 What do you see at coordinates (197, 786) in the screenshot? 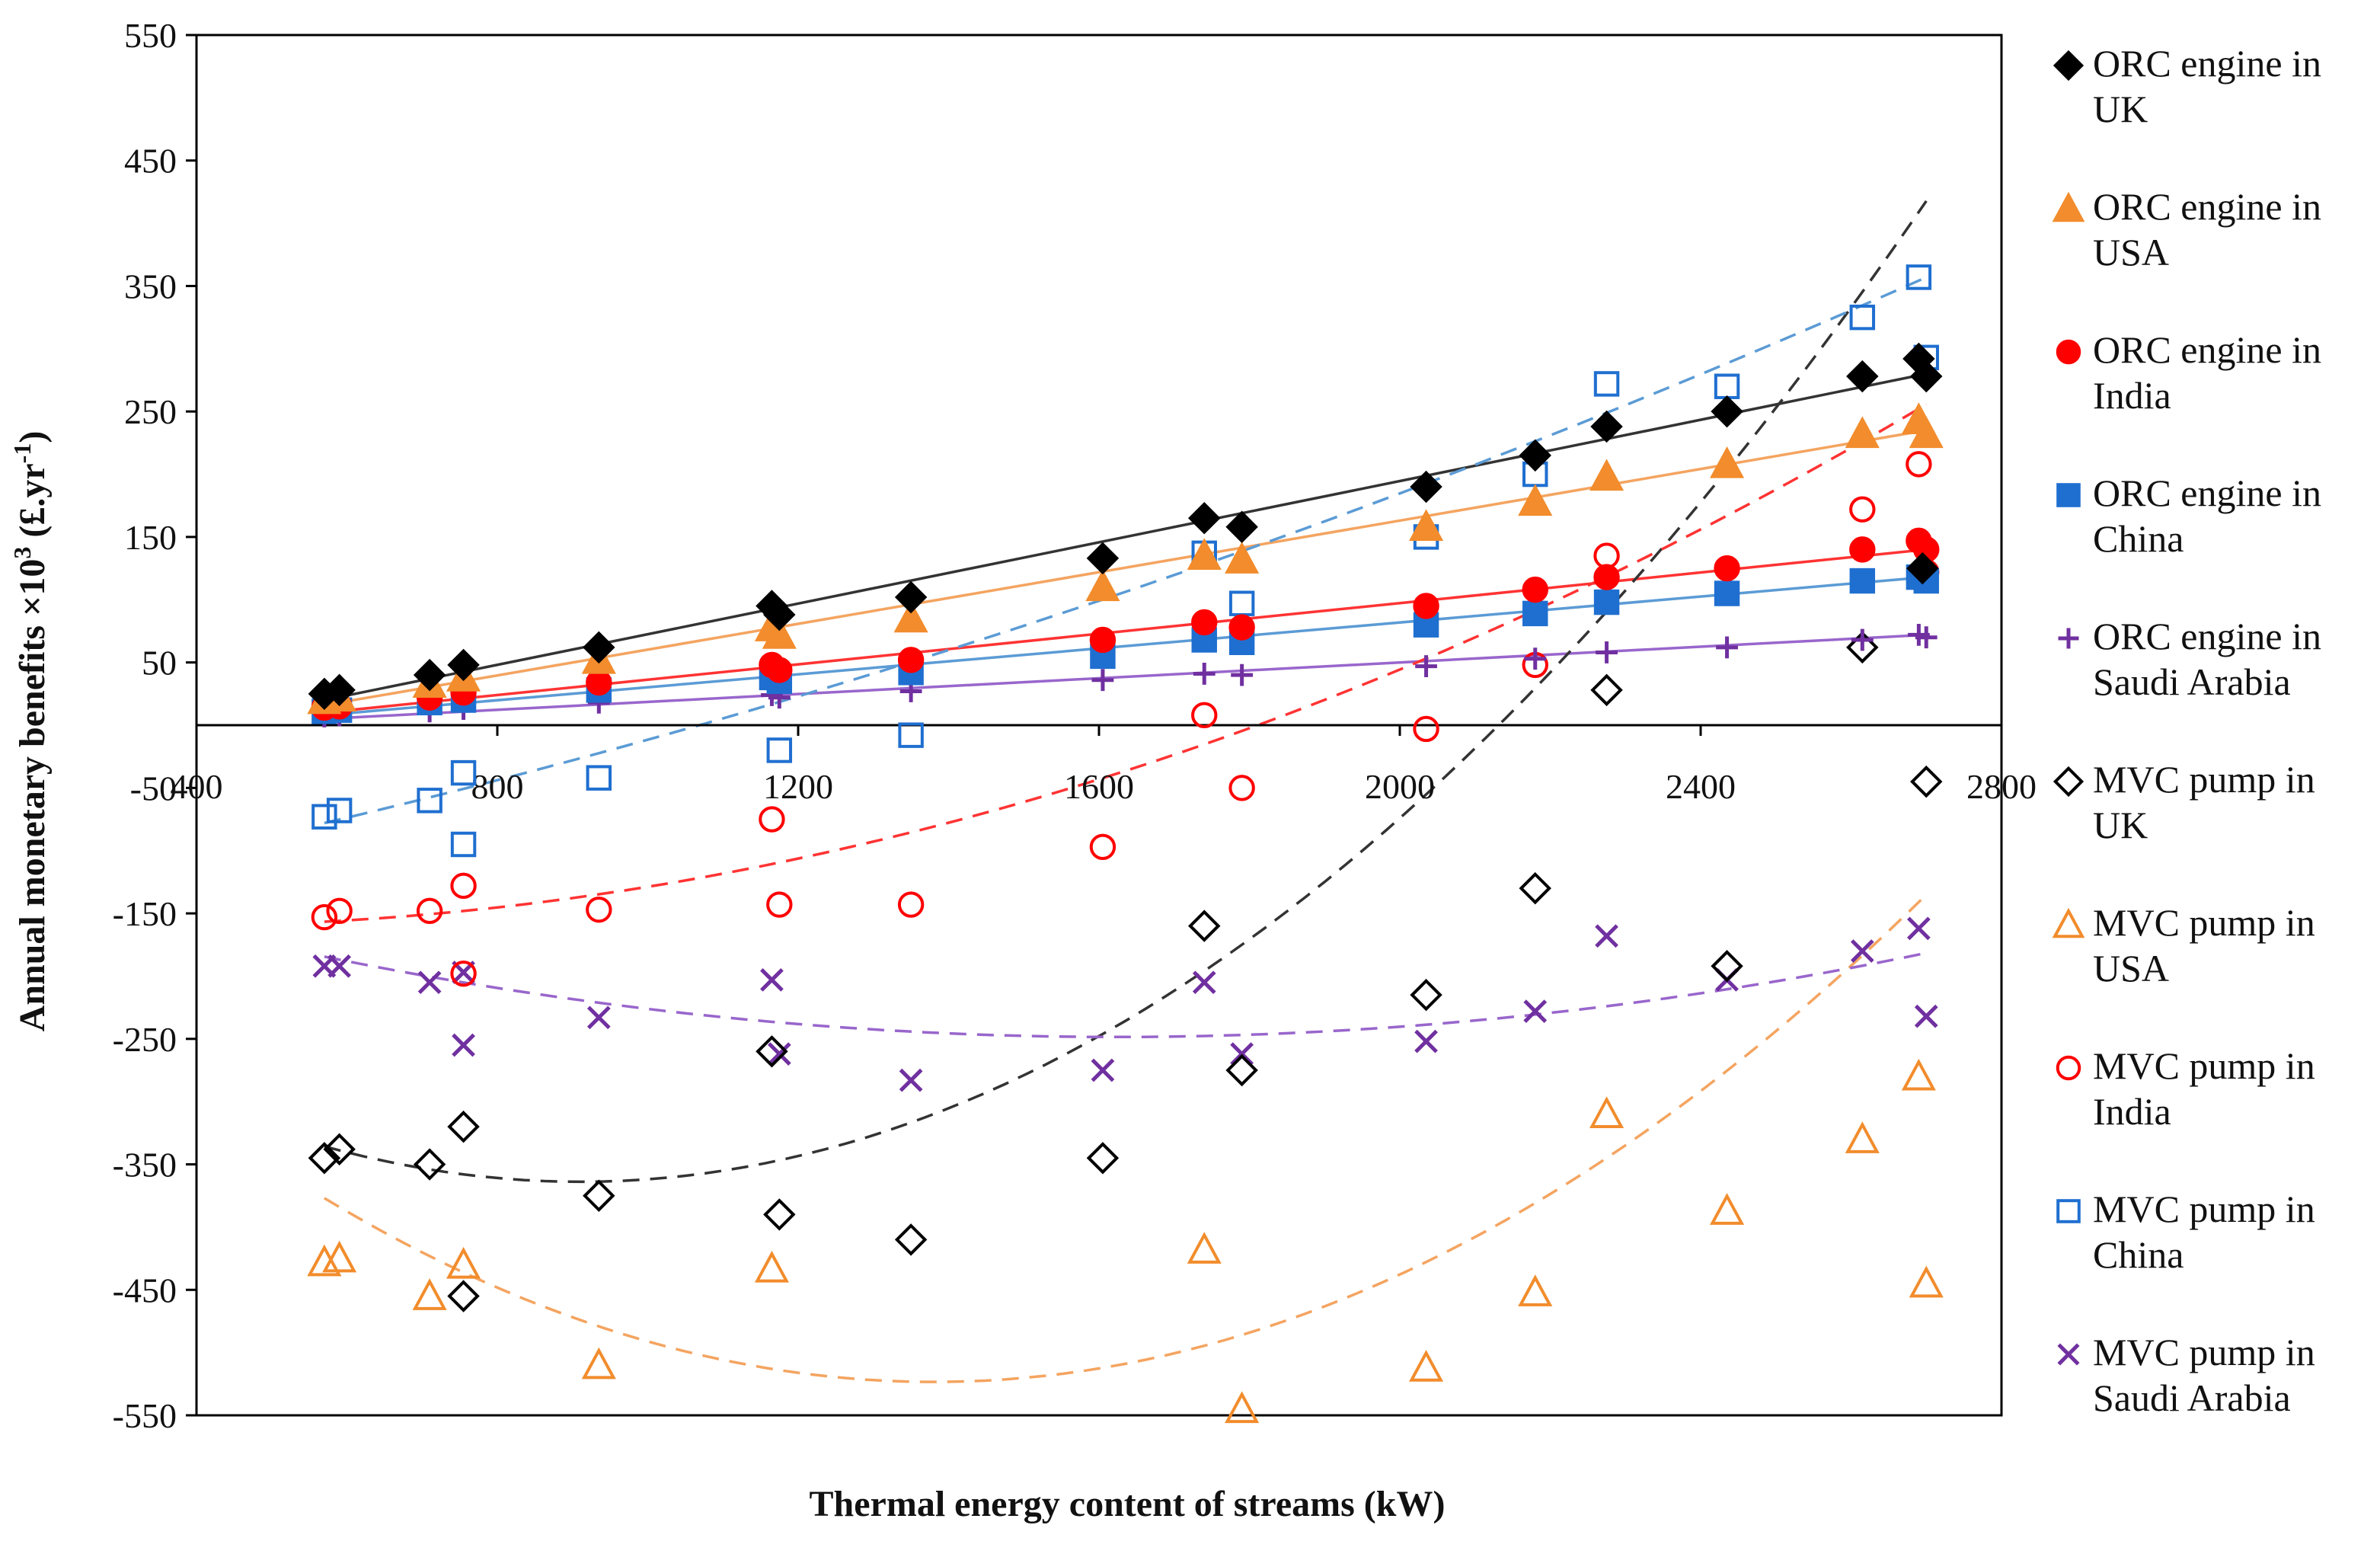
I see `x-tick-label: 400` at bounding box center [197, 786].